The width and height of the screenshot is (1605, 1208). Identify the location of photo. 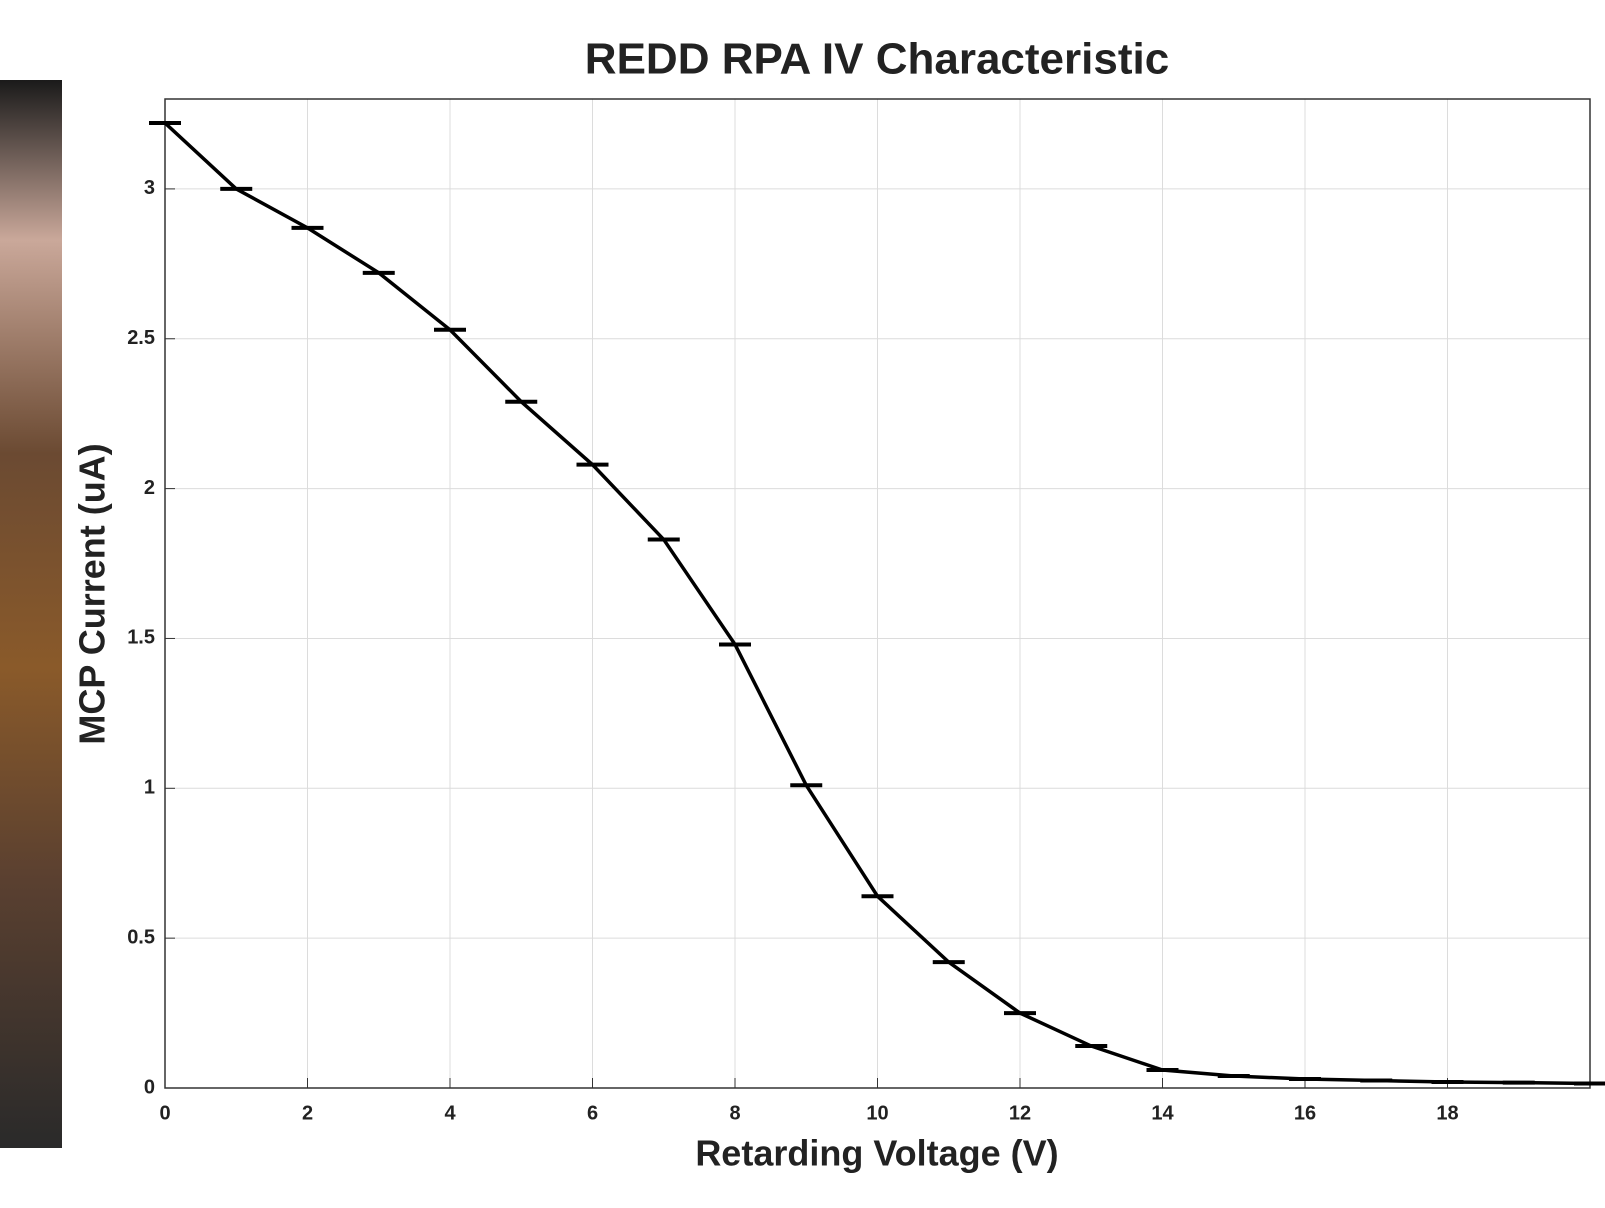
(31, 614).